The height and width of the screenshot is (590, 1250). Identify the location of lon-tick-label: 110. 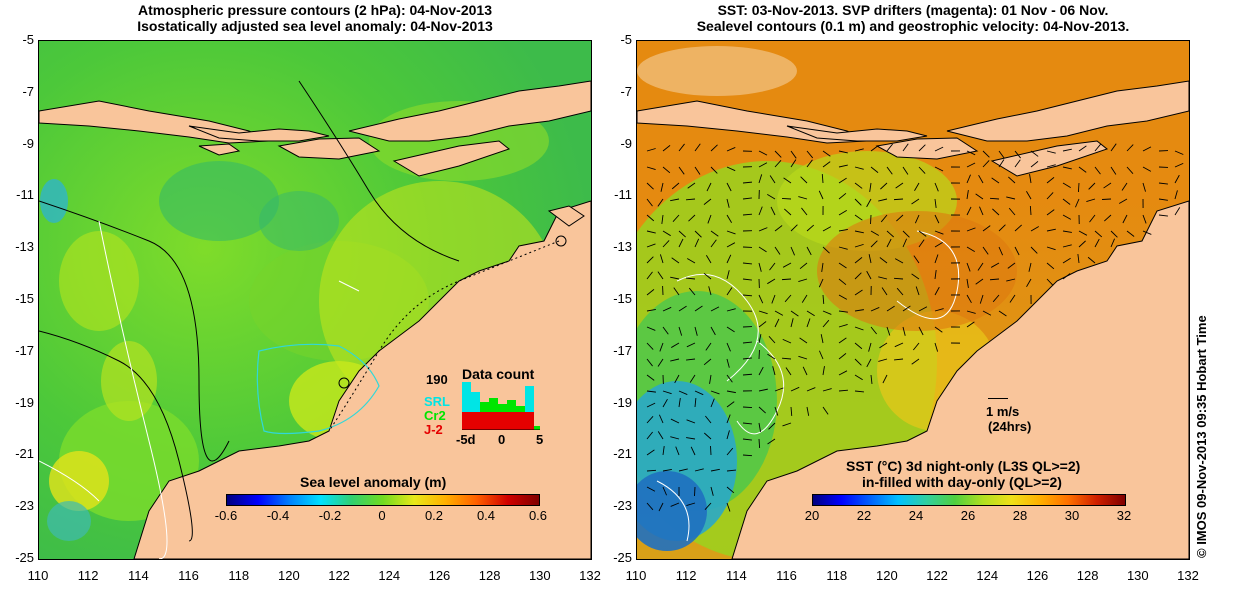
(38, 575).